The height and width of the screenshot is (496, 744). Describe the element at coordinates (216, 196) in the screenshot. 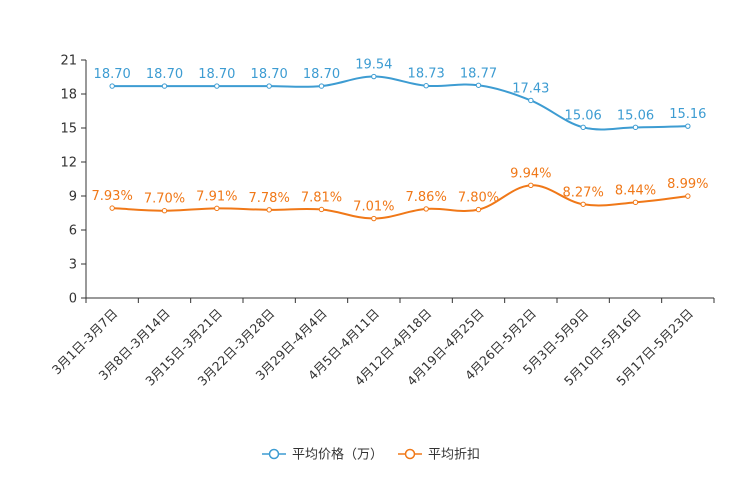

I see `data-label: 7.91%` at that location.